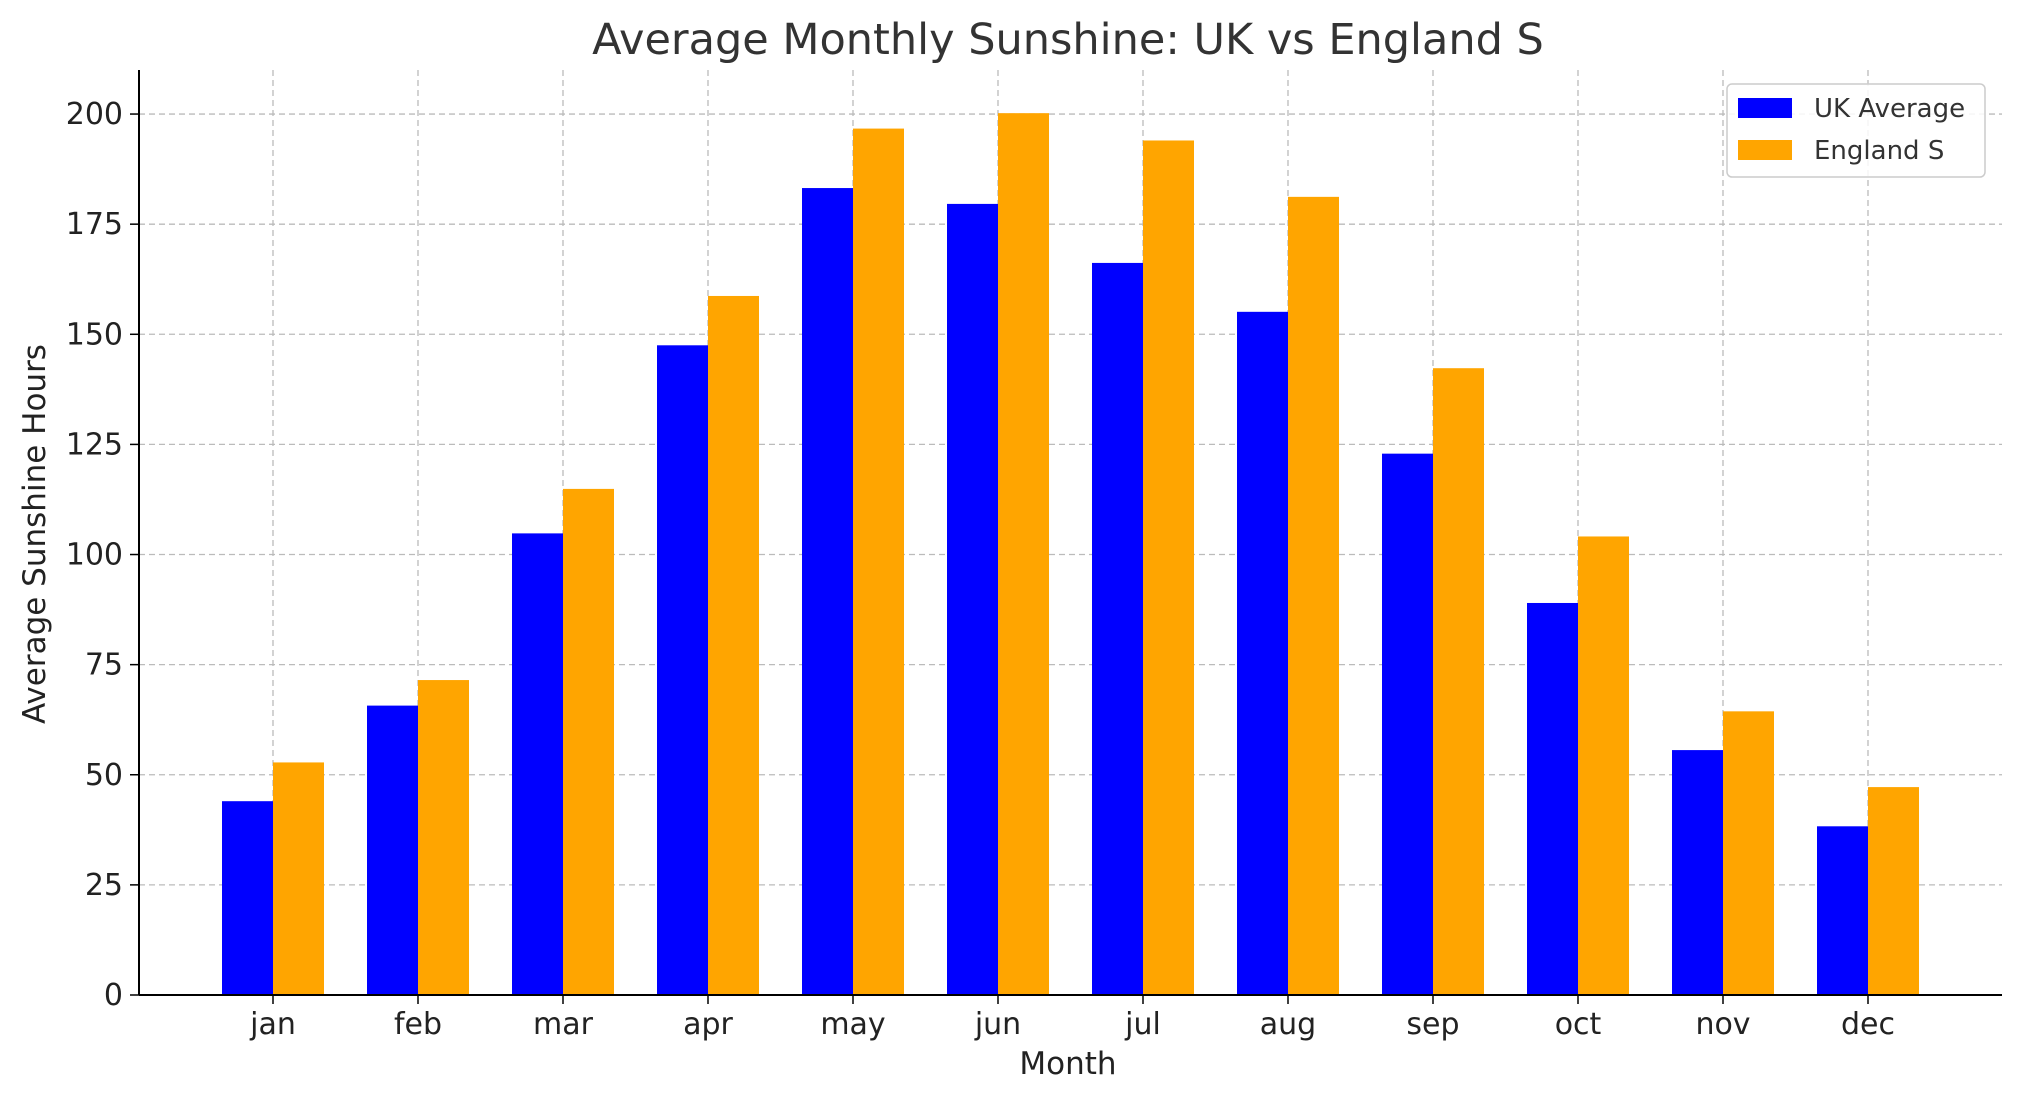  Describe the element at coordinates (104, 775) in the screenshot. I see `y-tick-label: 50` at that location.